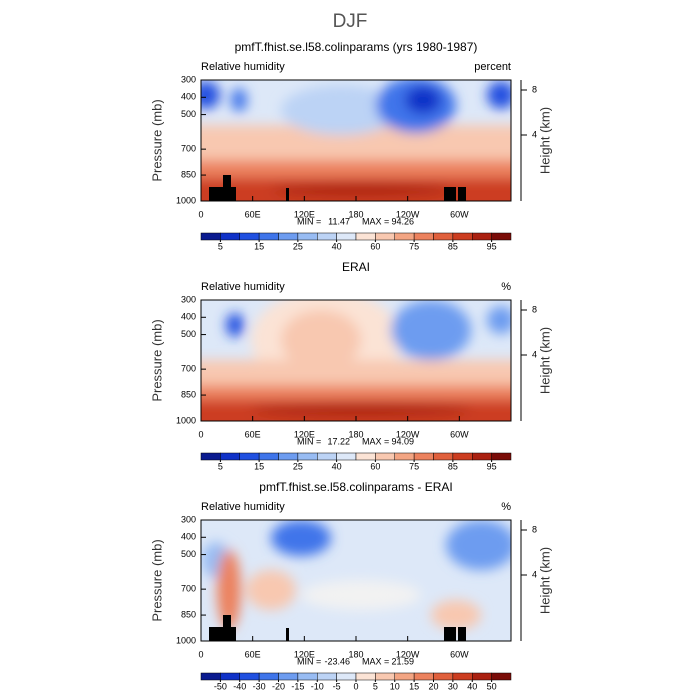  What do you see at coordinates (278, 686) in the screenshot?
I see `colorbar-label: -20` at bounding box center [278, 686].